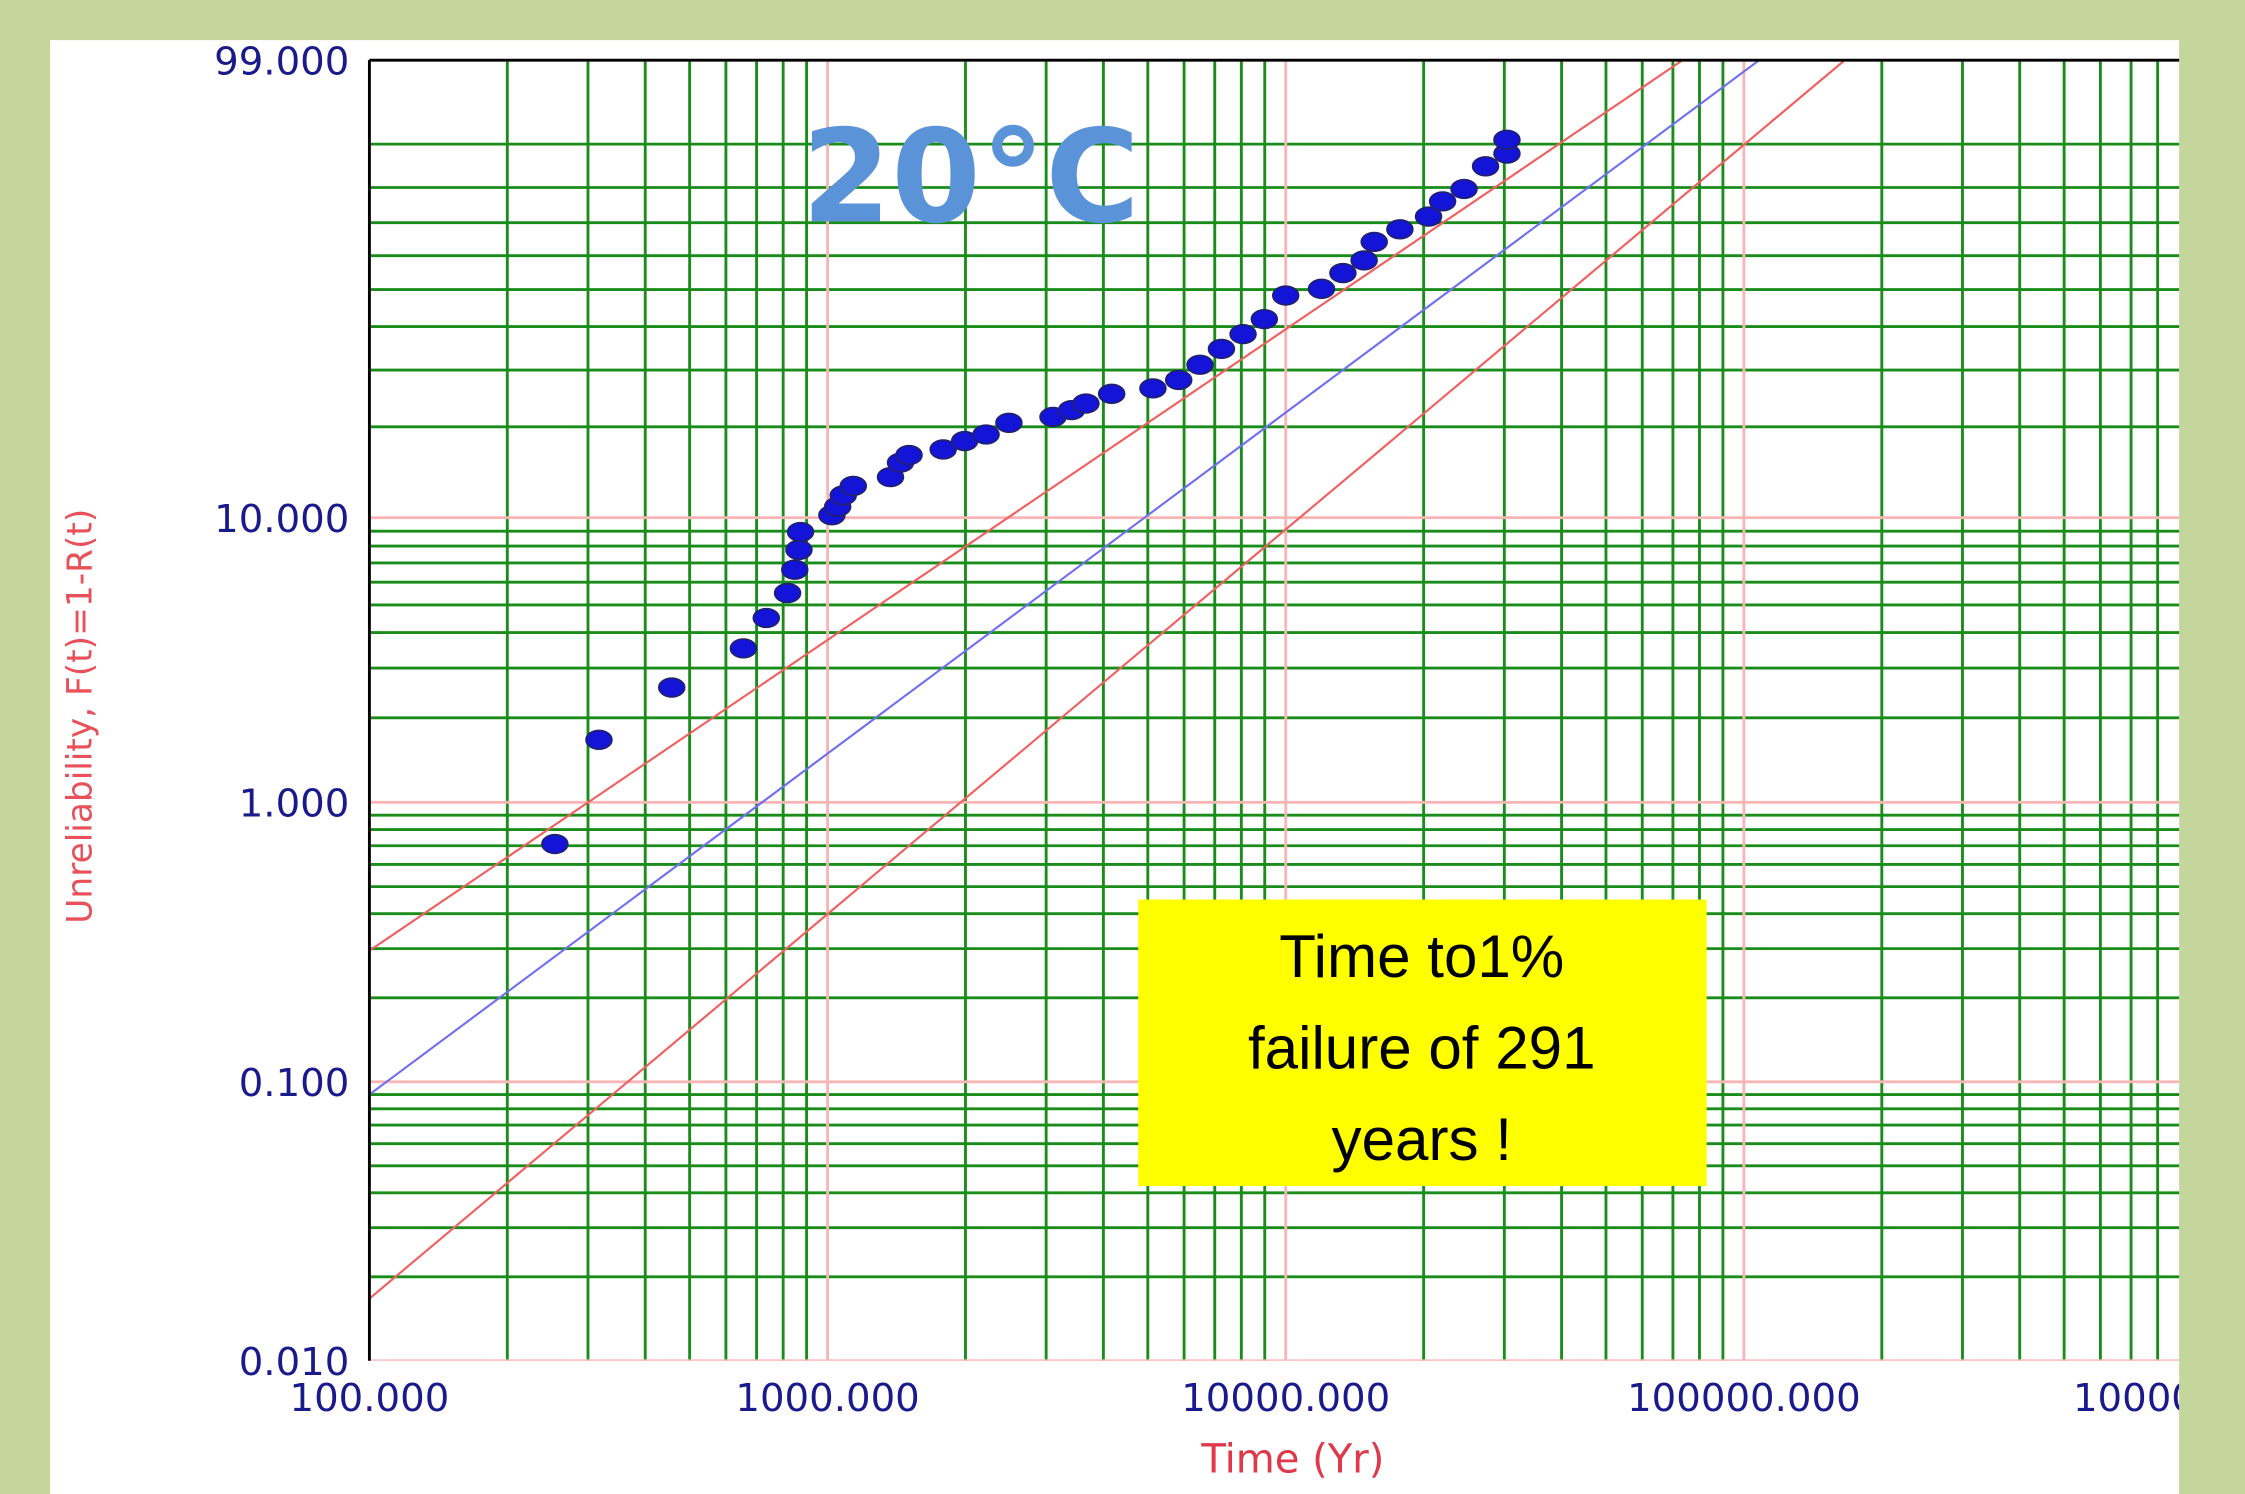 This screenshot has height=1494, width=2245. What do you see at coordinates (294, 1083) in the screenshot?
I see `y-tick-label: 0.100` at bounding box center [294, 1083].